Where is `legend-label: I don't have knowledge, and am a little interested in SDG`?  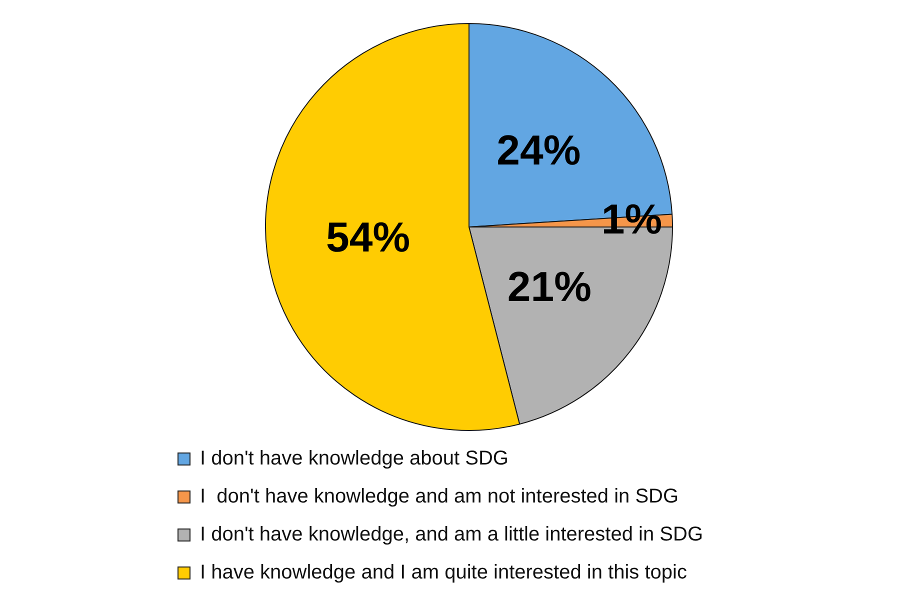 legend-label: I don't have knowledge, and am a little interested in SDG is located at coordinates (451, 535).